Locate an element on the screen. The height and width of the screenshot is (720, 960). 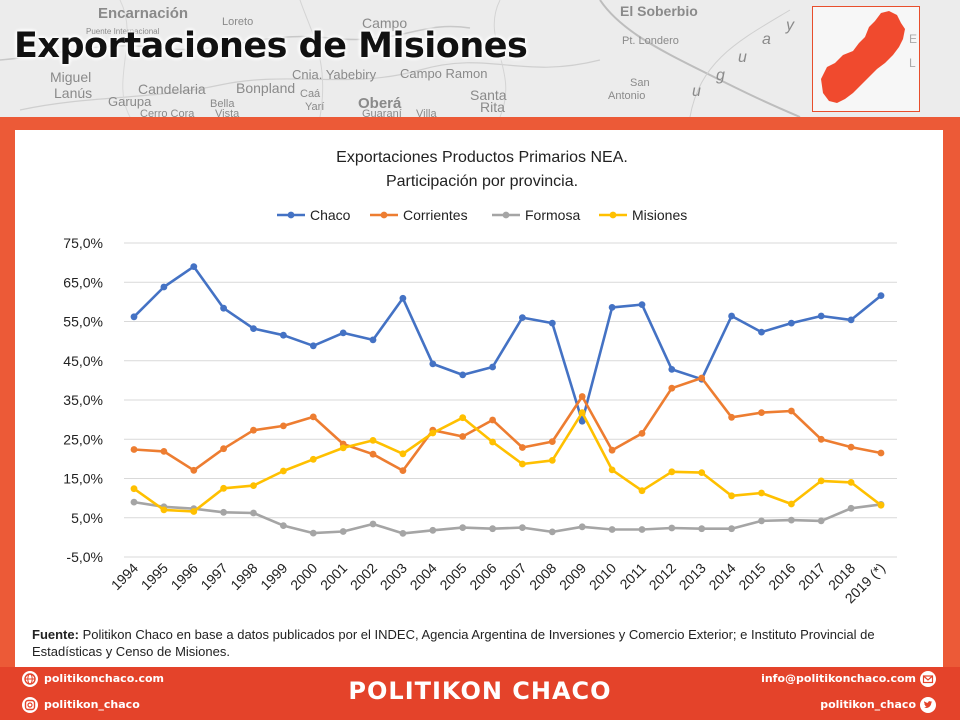
legend-label: Formosa is located at coordinates (552, 215).